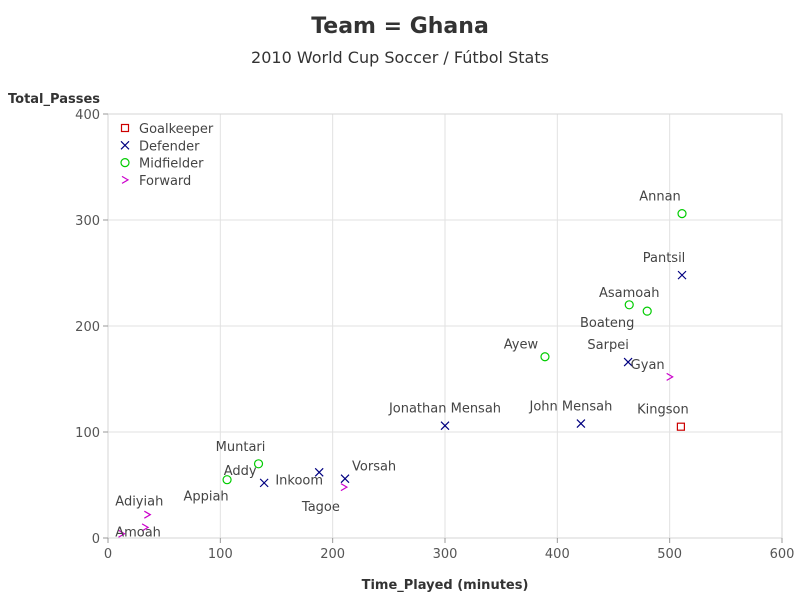  I want to click on y-tick-label: 200, so click(87, 327).